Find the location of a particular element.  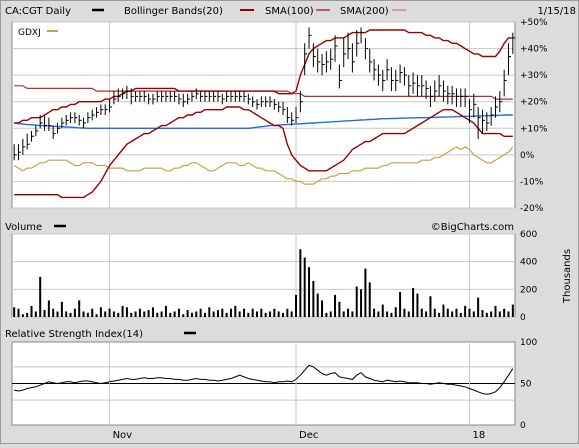

gdxj-legend-label: GDXJ is located at coordinates (29, 33).